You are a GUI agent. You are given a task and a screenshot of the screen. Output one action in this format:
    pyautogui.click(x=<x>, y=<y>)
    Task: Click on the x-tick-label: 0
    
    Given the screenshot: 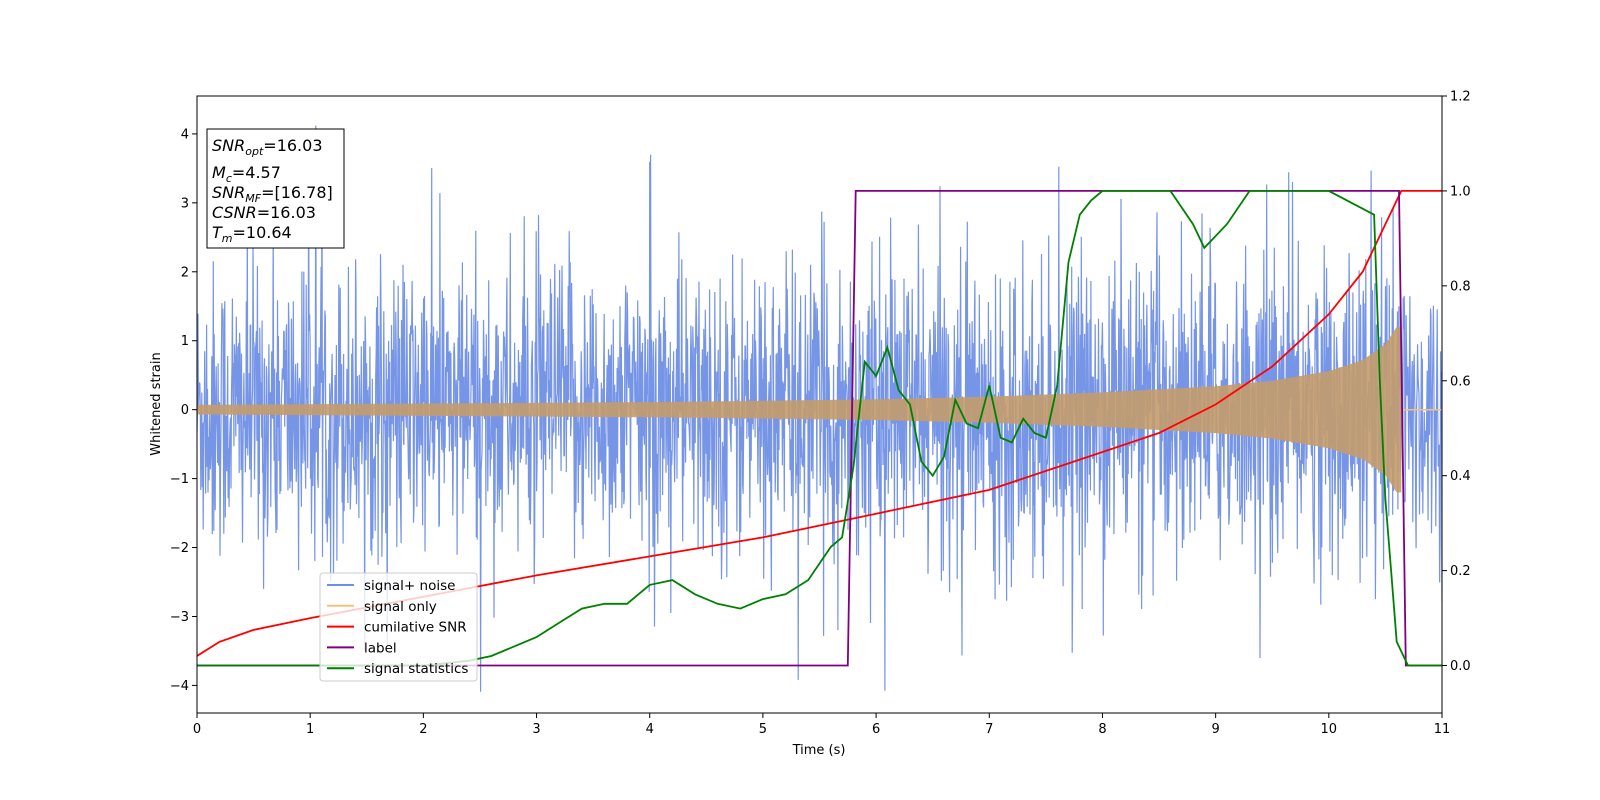 What is the action you would take?
    pyautogui.click(x=197, y=729)
    